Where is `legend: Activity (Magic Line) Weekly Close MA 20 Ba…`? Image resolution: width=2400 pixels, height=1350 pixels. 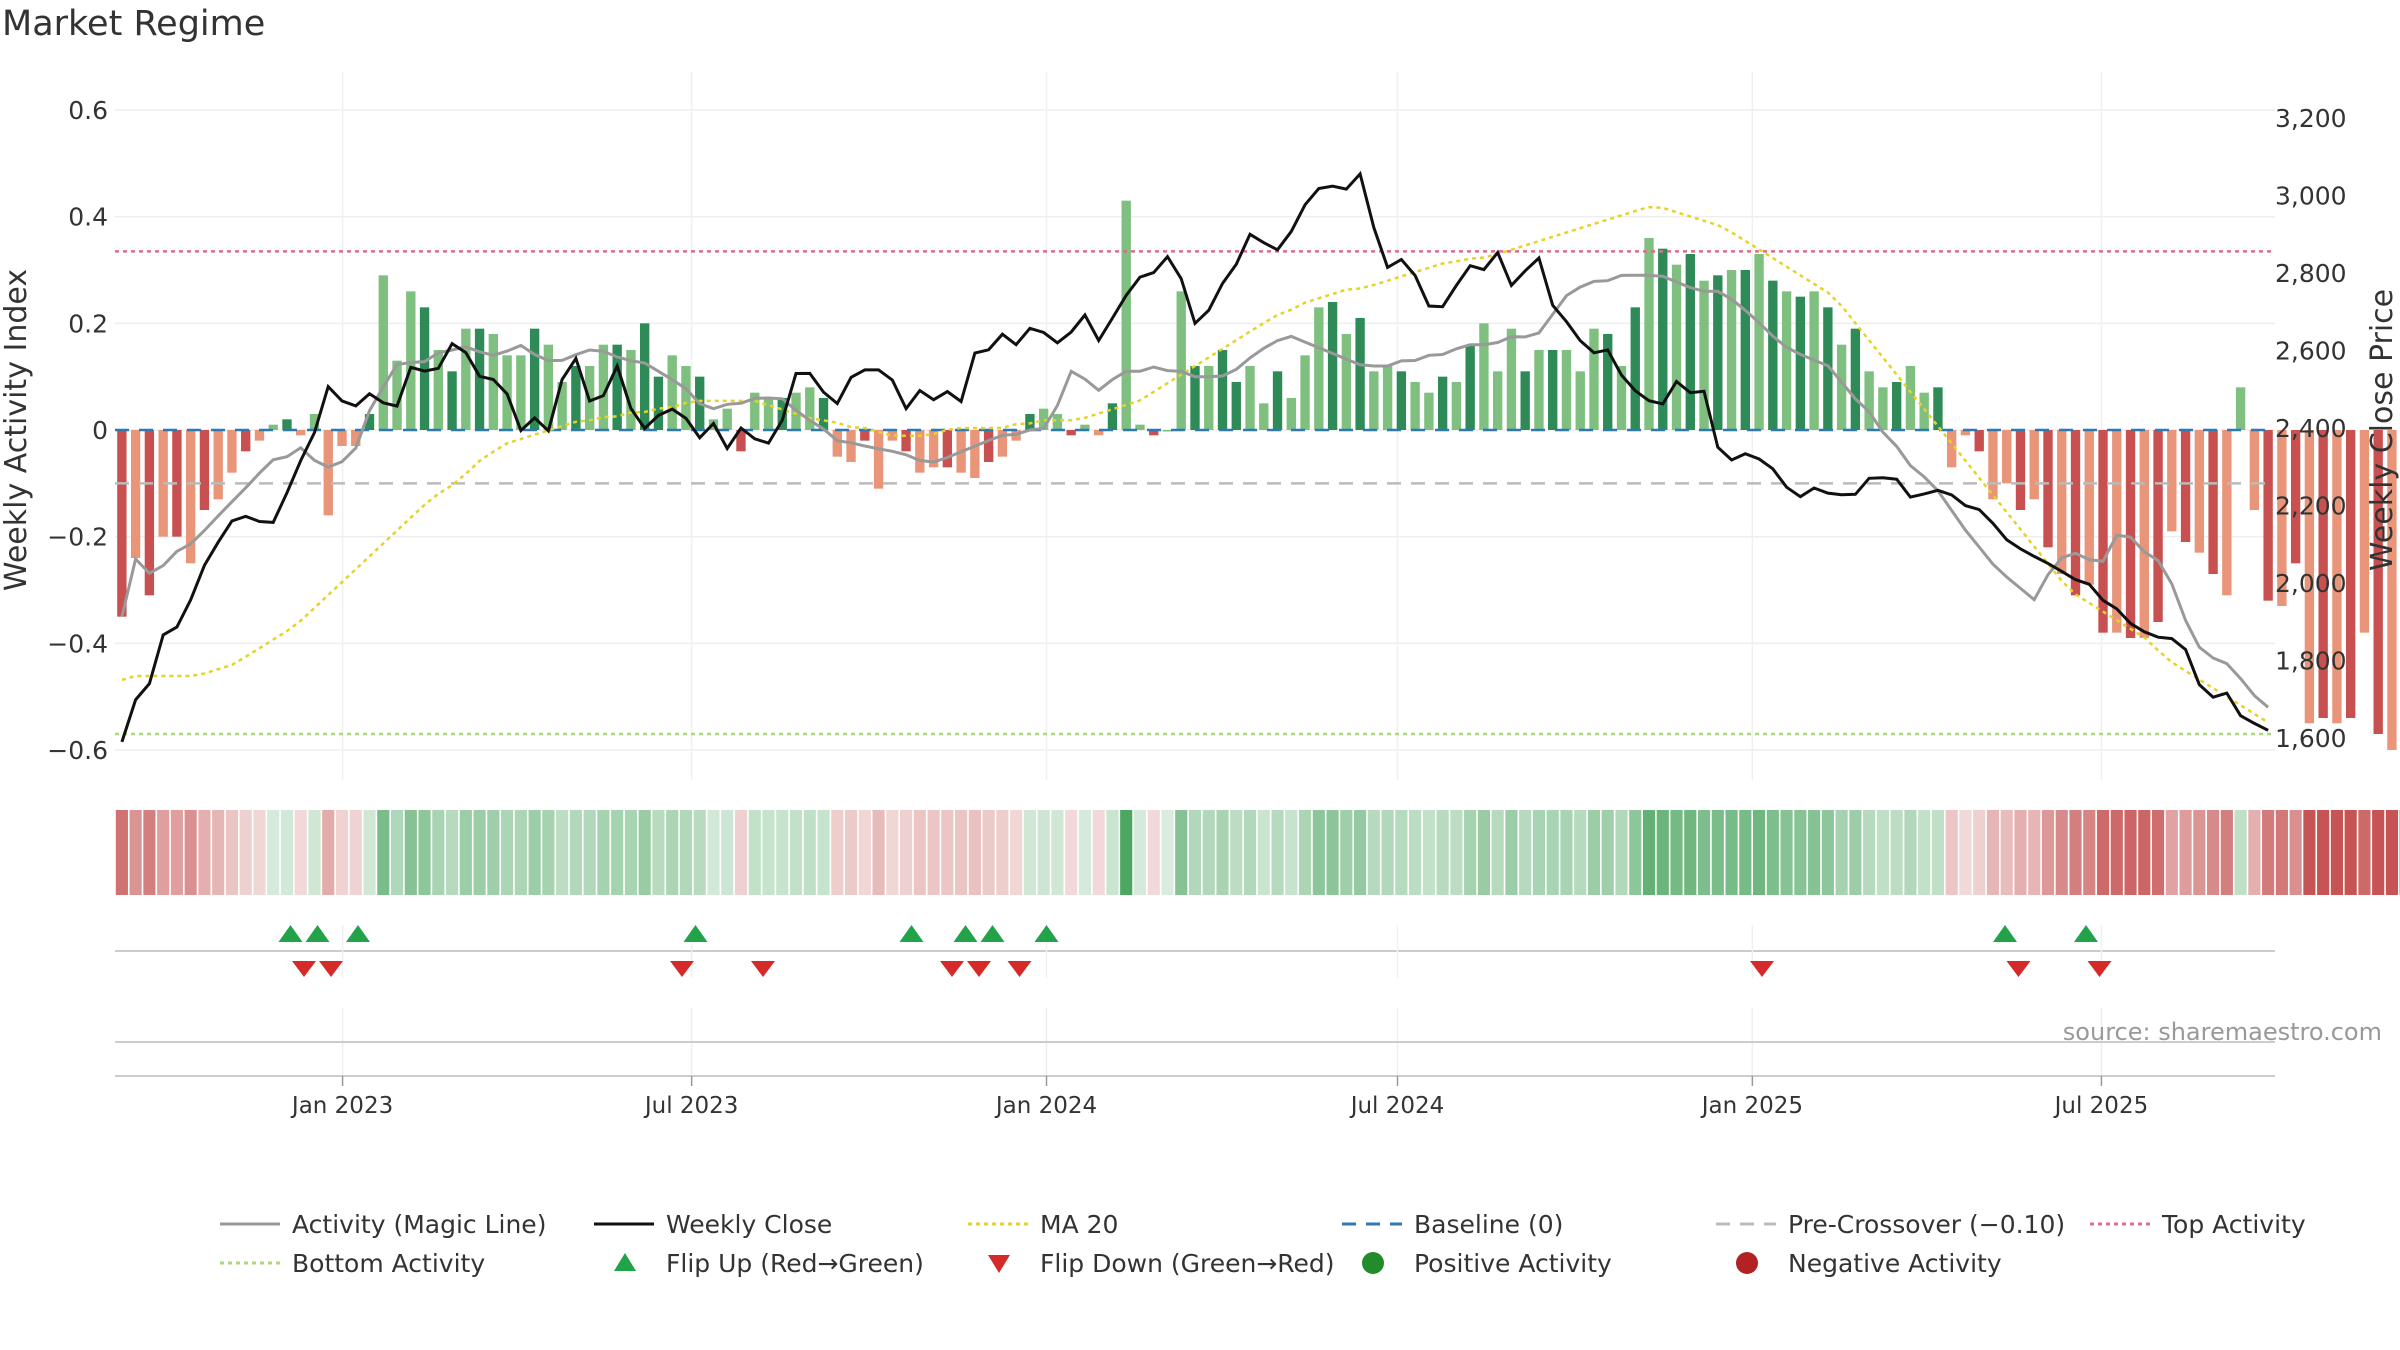 legend: Activity (Magic Line) Weekly Close MA 20 Ba… is located at coordinates (1263, 1244).